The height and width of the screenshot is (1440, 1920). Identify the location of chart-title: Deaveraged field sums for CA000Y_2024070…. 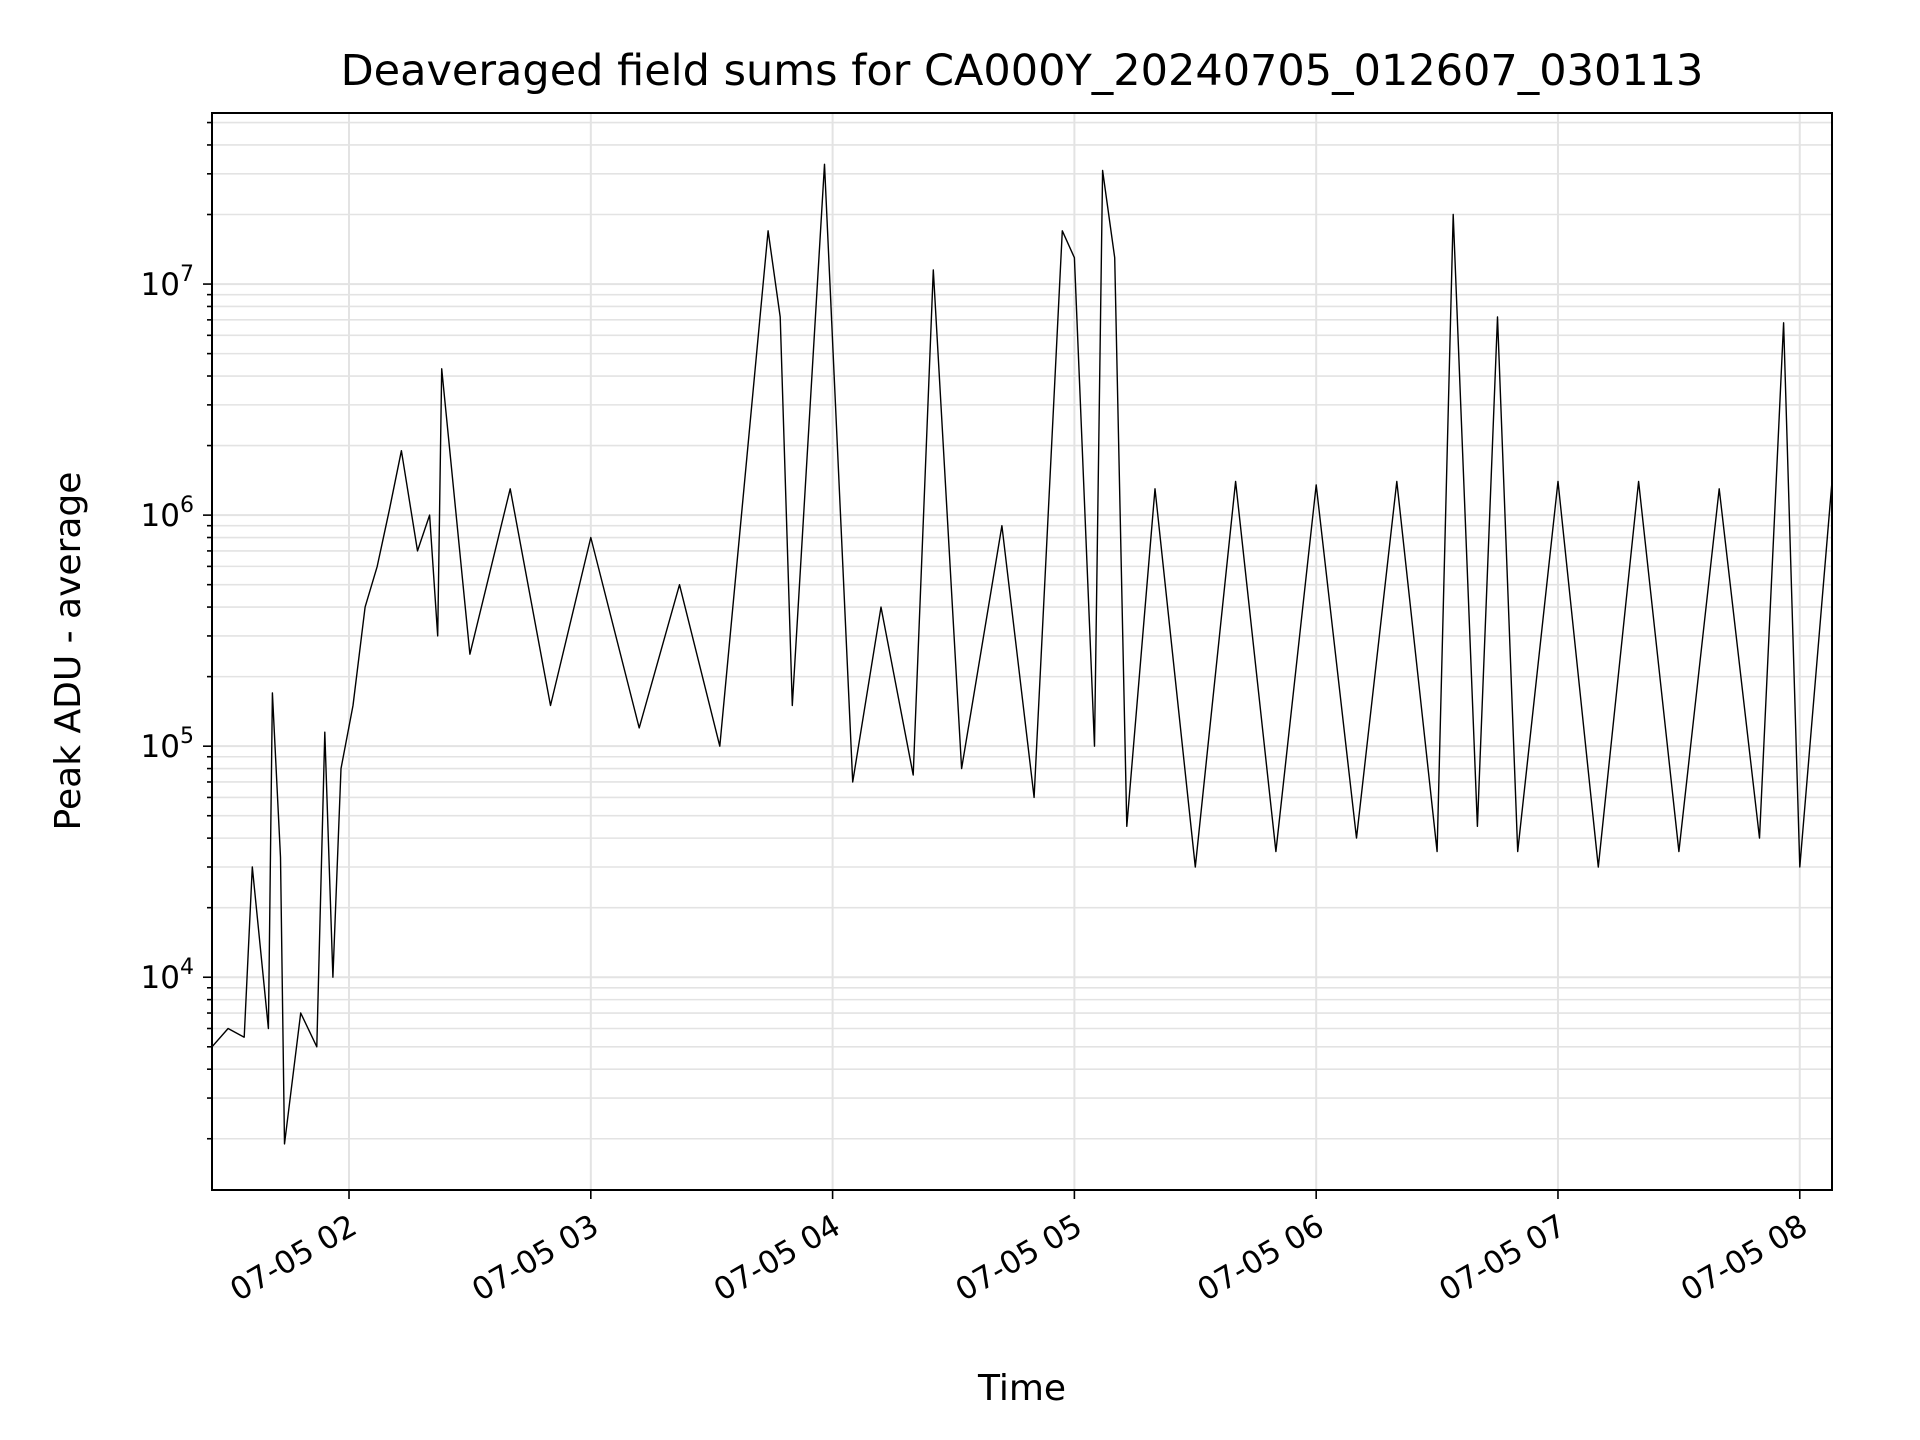
(1022, 71).